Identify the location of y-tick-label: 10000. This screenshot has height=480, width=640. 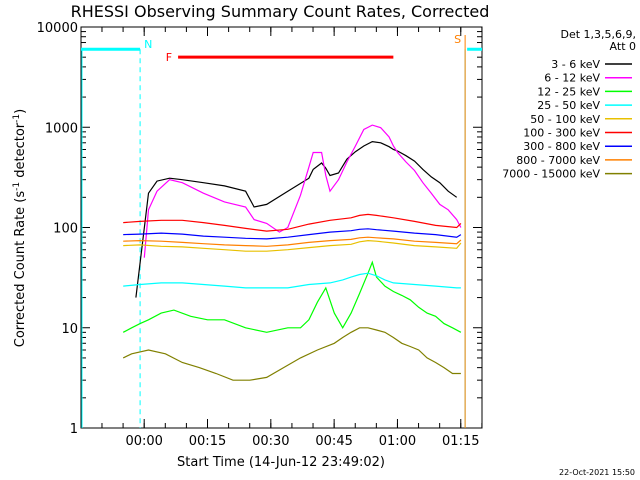
(57, 28).